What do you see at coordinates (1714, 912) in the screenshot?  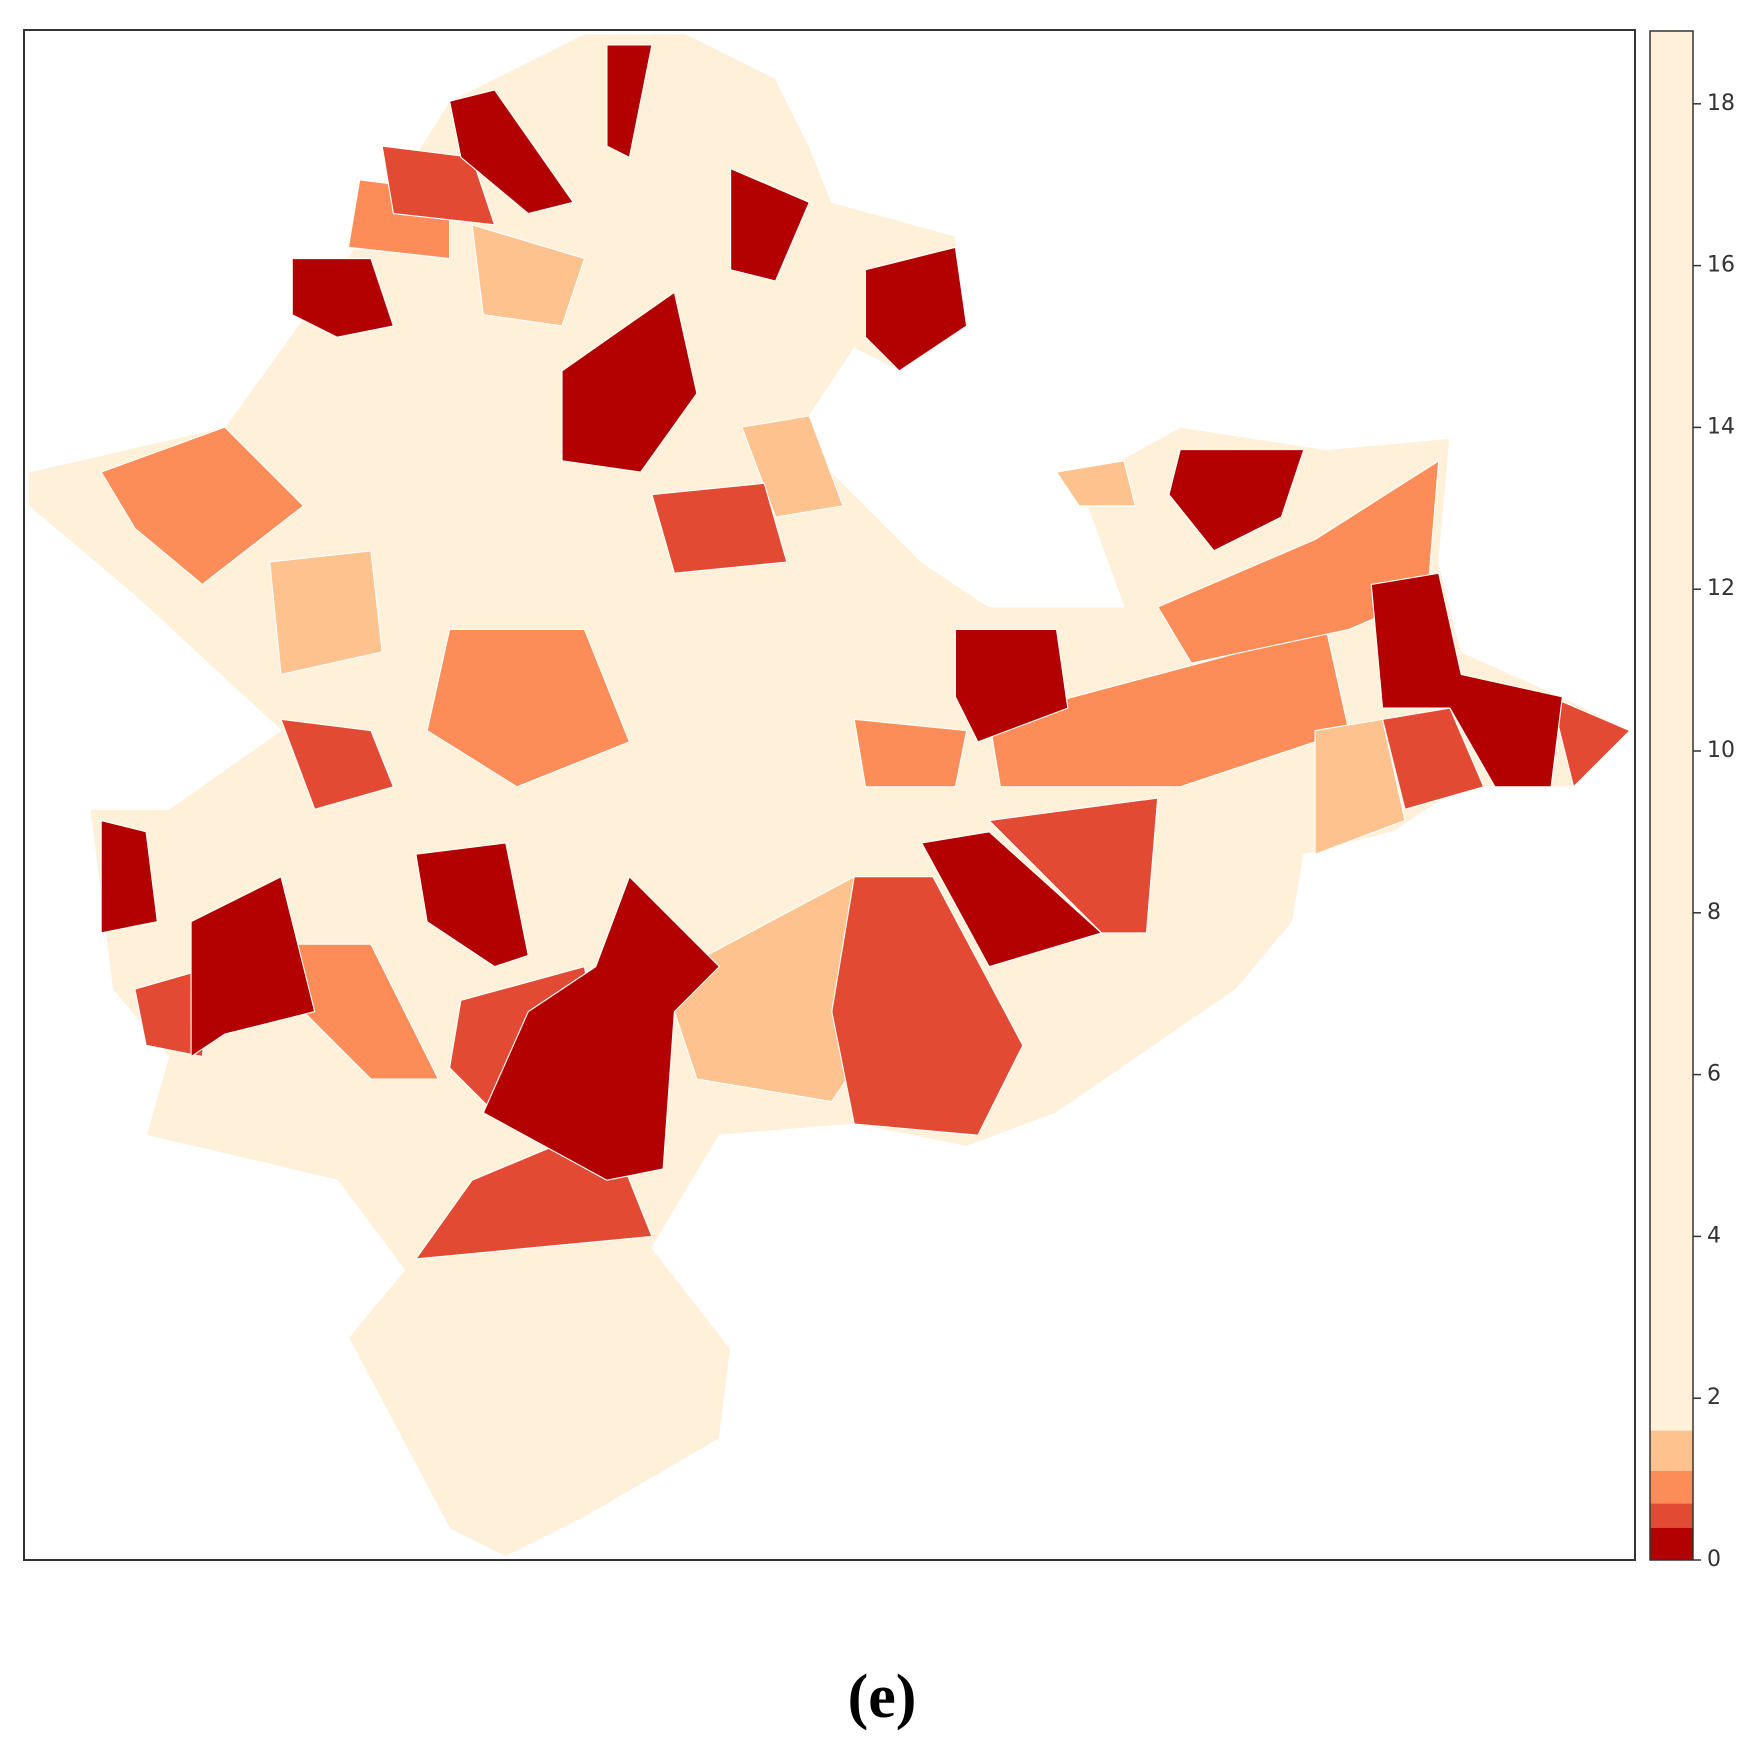 I see `tick-label: 8` at bounding box center [1714, 912].